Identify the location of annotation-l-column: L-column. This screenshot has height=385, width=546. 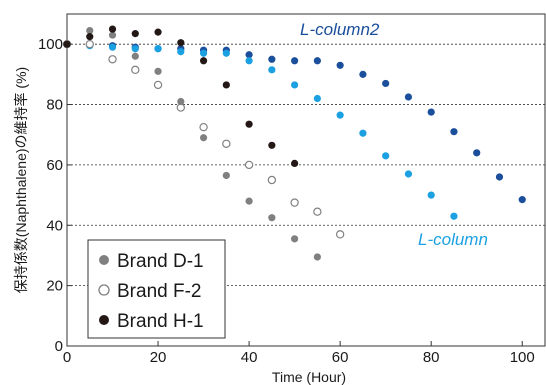
(453, 239).